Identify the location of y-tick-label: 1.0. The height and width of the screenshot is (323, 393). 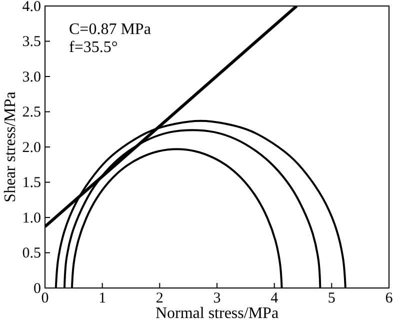
(31, 218).